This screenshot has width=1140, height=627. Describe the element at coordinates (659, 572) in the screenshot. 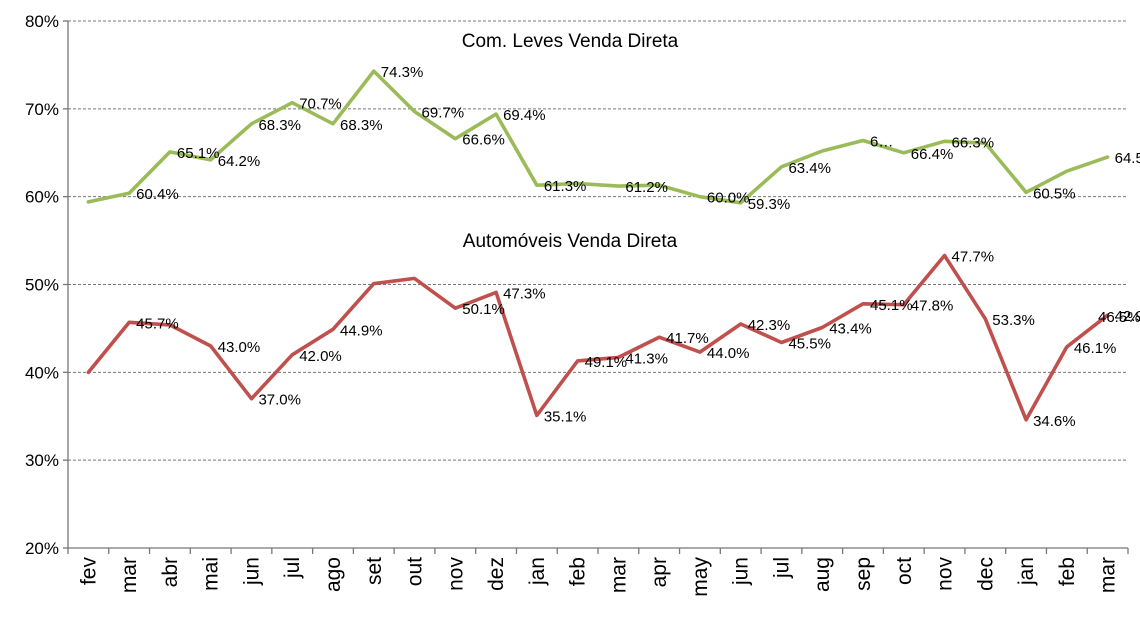

I see `x-tick-label: apr` at that location.